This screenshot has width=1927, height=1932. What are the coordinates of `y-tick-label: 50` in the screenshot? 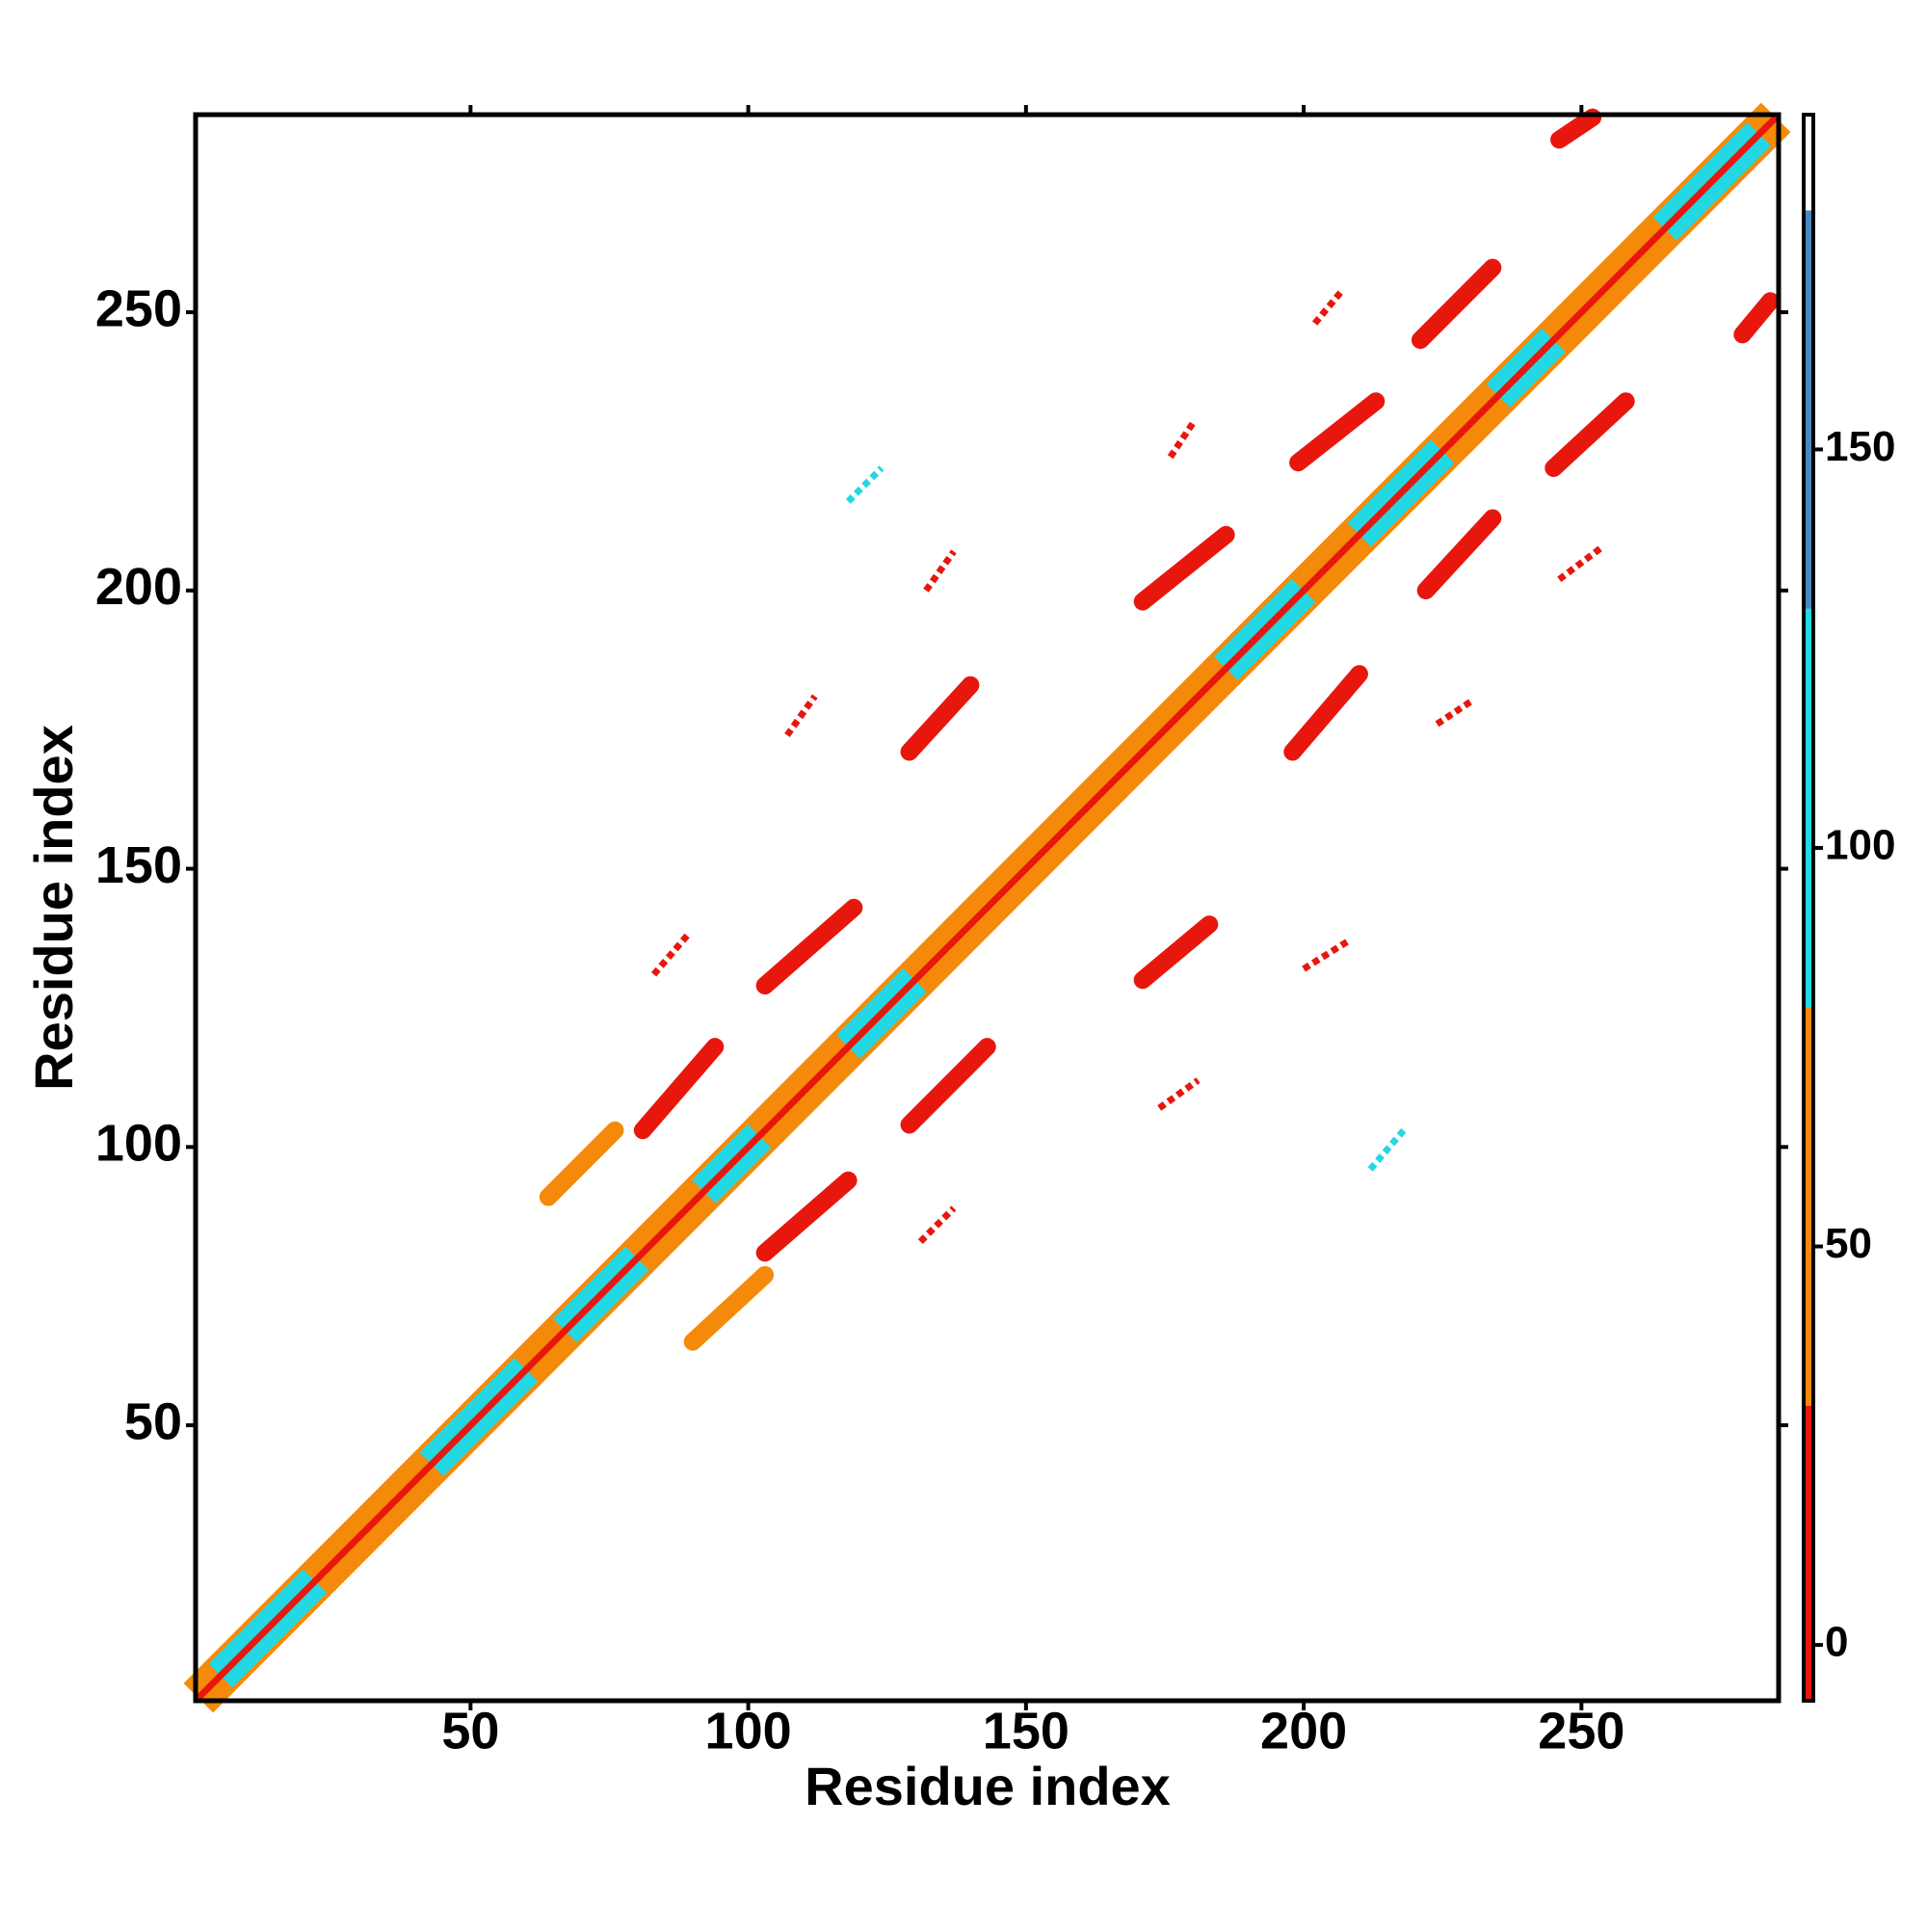 It's located at (153, 1421).